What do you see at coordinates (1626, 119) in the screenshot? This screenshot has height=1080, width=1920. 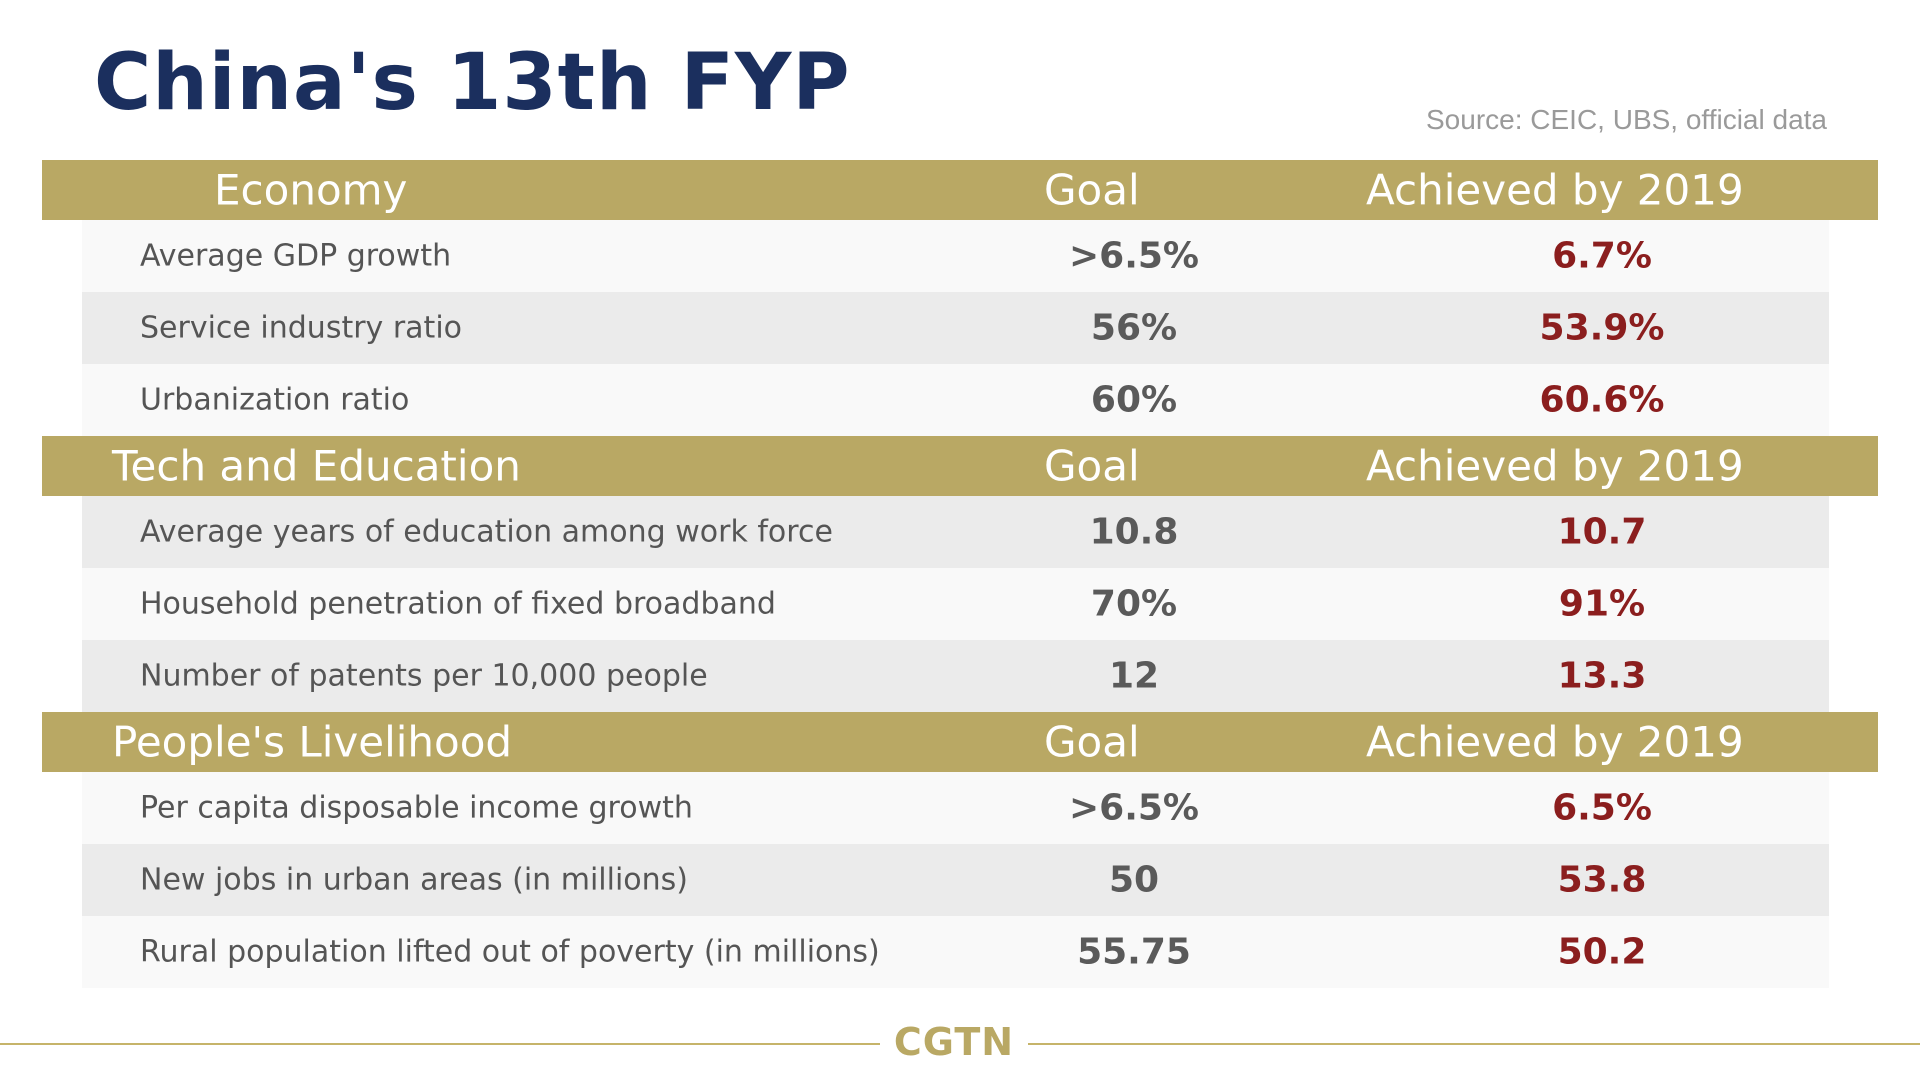 I see `source-note: Source: CEIC, UBS, official data` at bounding box center [1626, 119].